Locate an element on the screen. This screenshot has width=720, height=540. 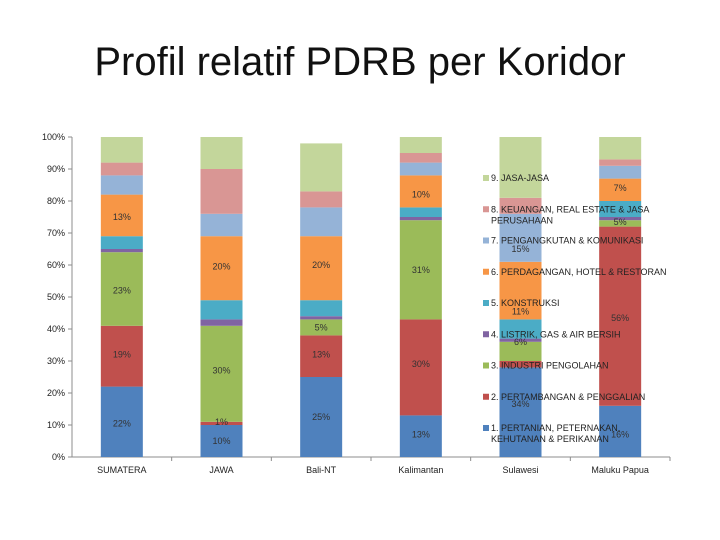
x-tick-label: SUMATERA is located at coordinates (121, 470).